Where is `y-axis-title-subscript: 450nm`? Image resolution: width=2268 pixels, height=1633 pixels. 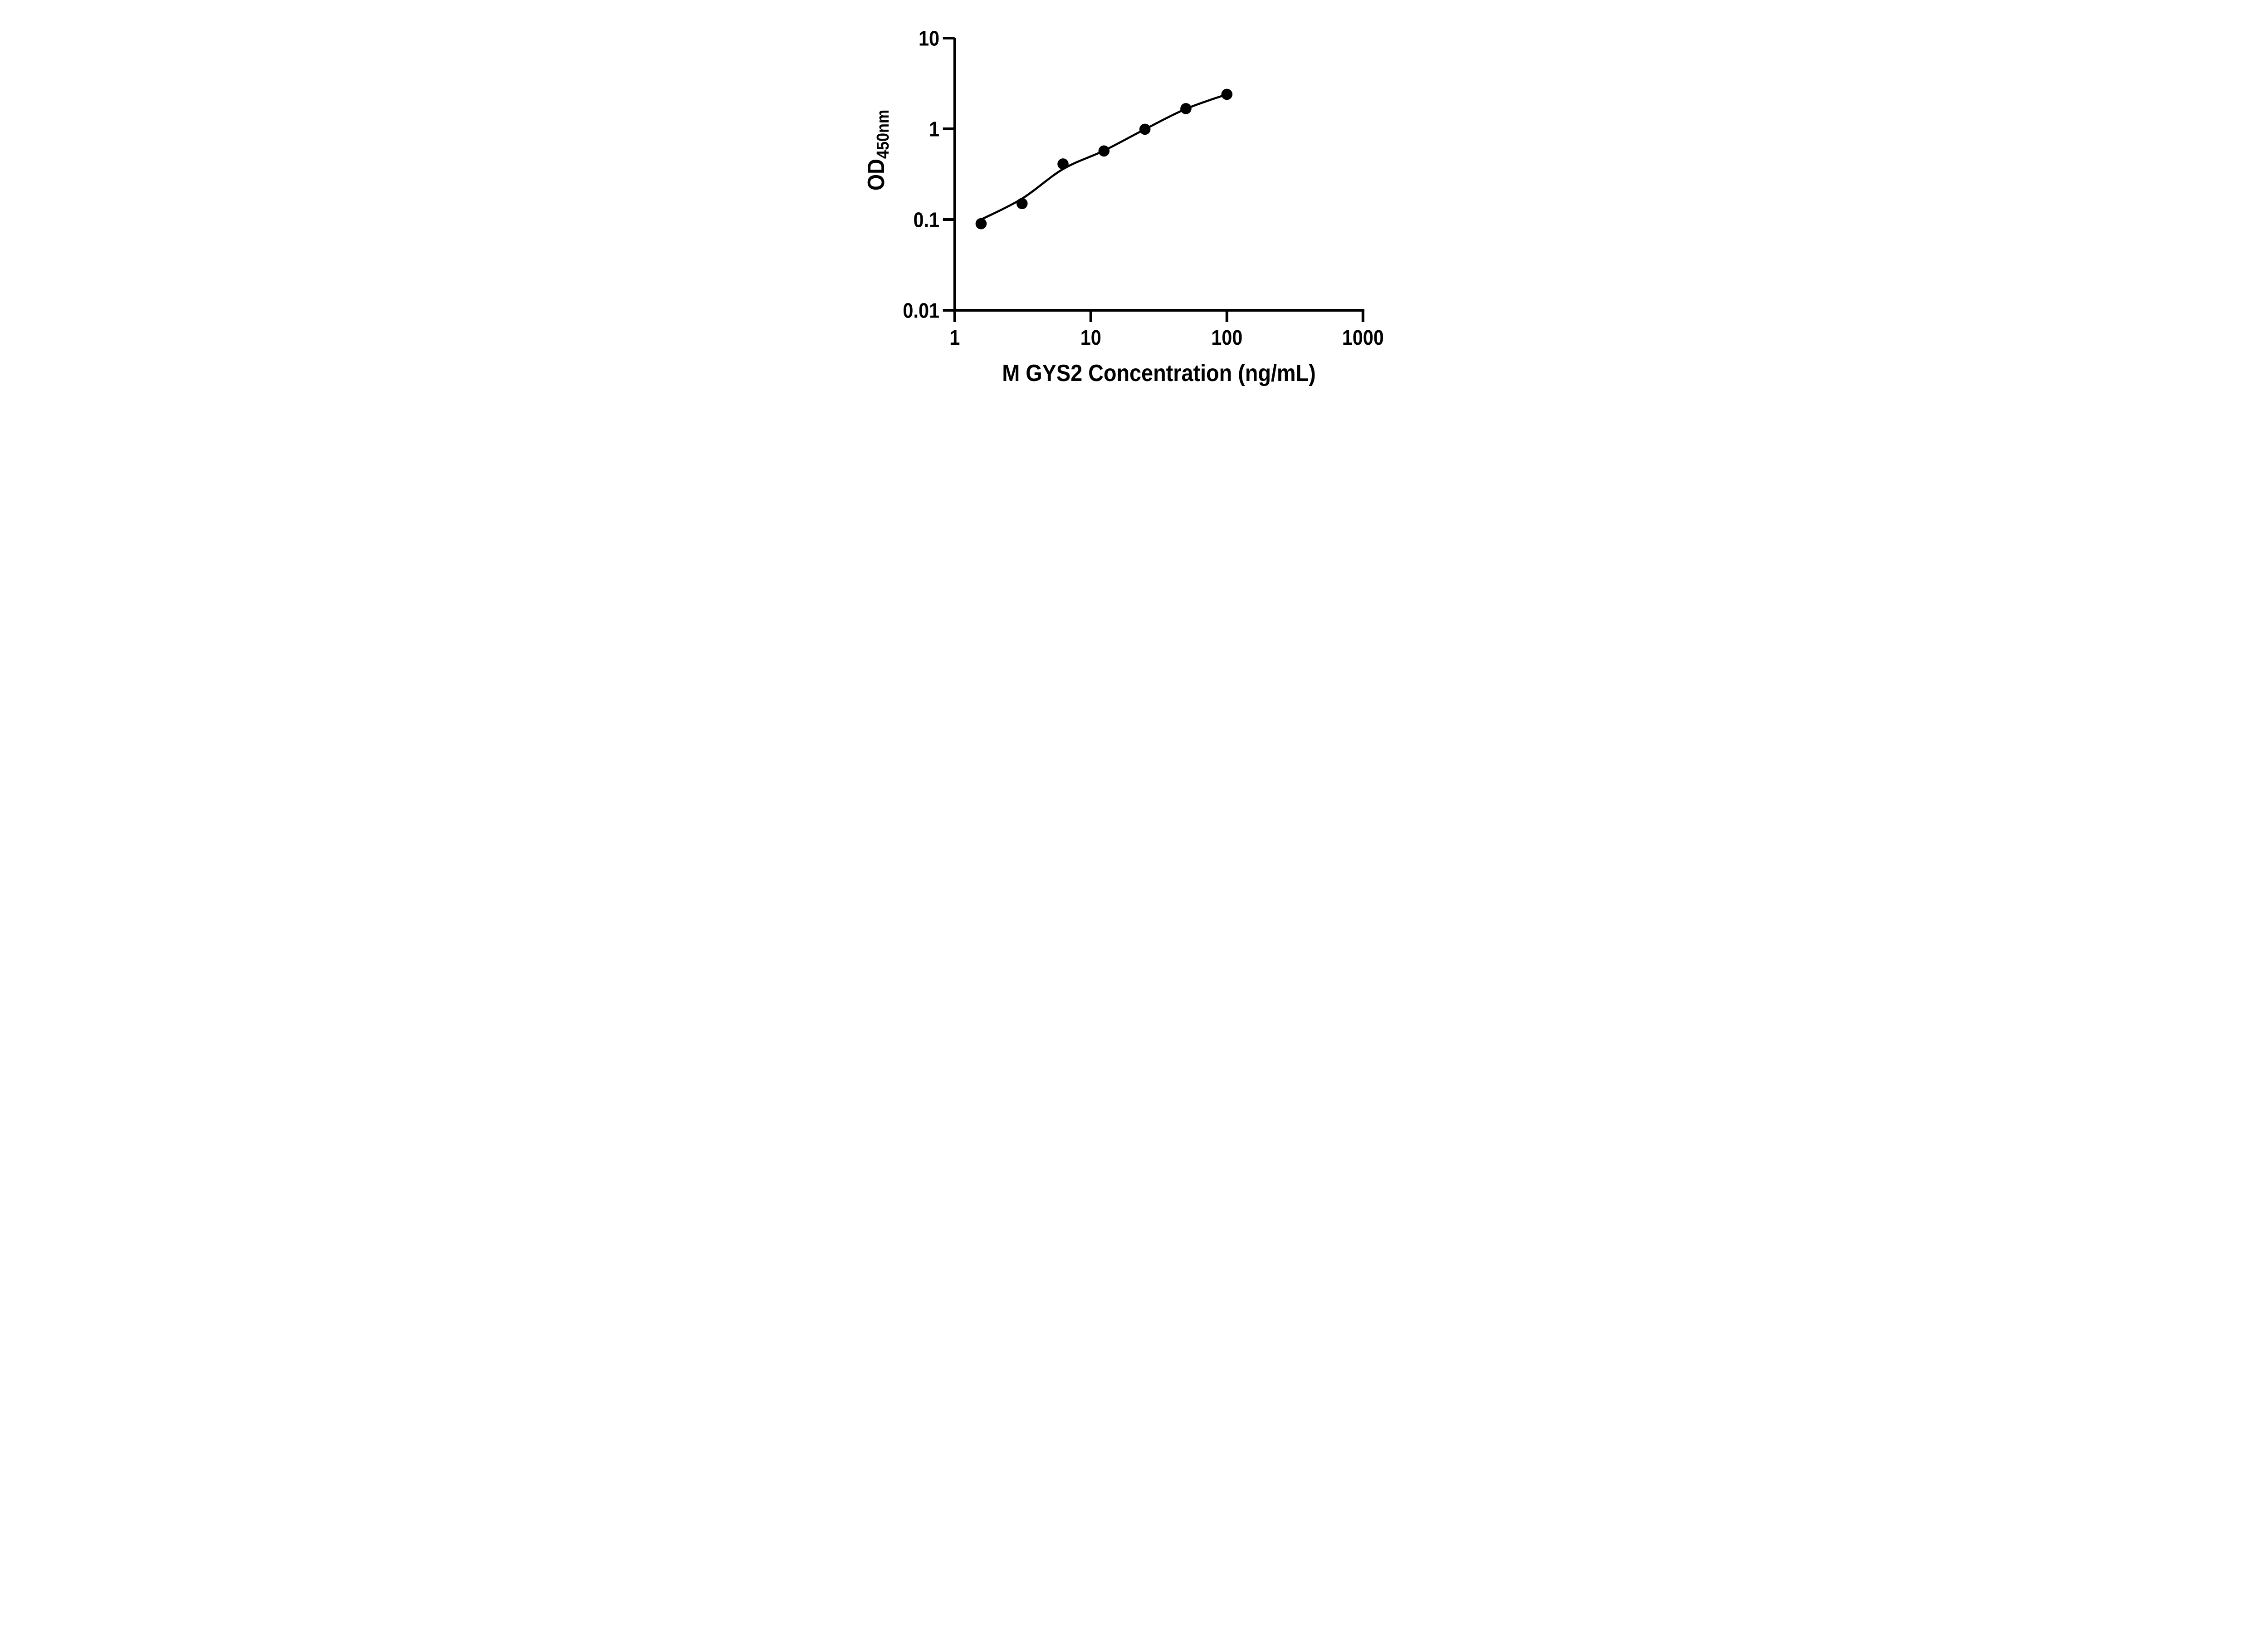 y-axis-title-subscript: 450nm is located at coordinates (882, 134).